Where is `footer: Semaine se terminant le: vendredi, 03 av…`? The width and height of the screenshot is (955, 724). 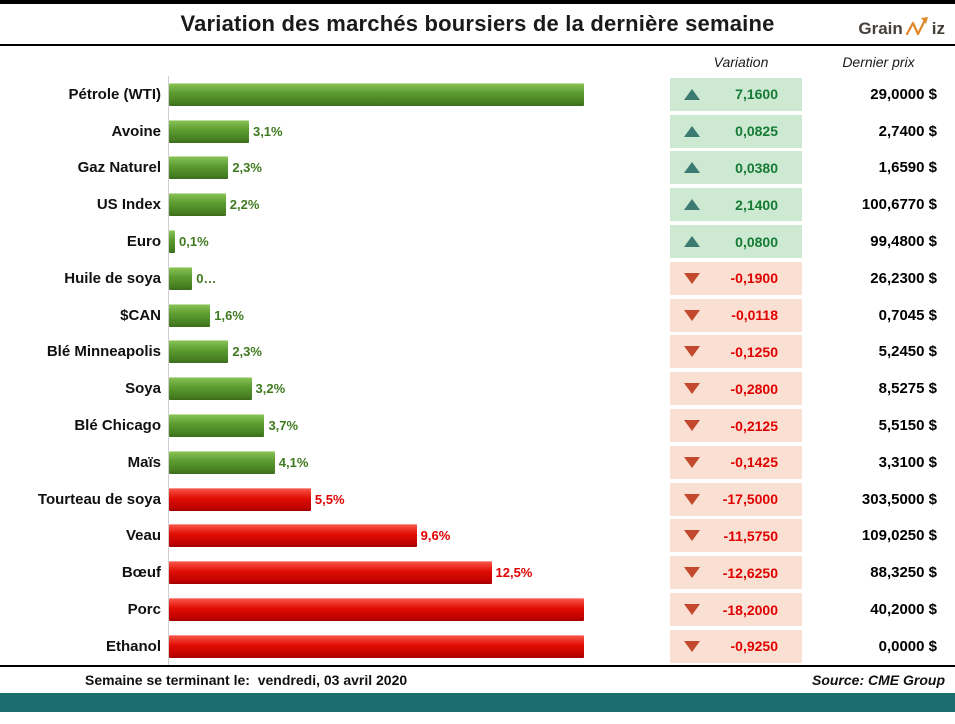
footer: Semaine se terminant le: vendredi, 03 av… is located at coordinates (477, 678).